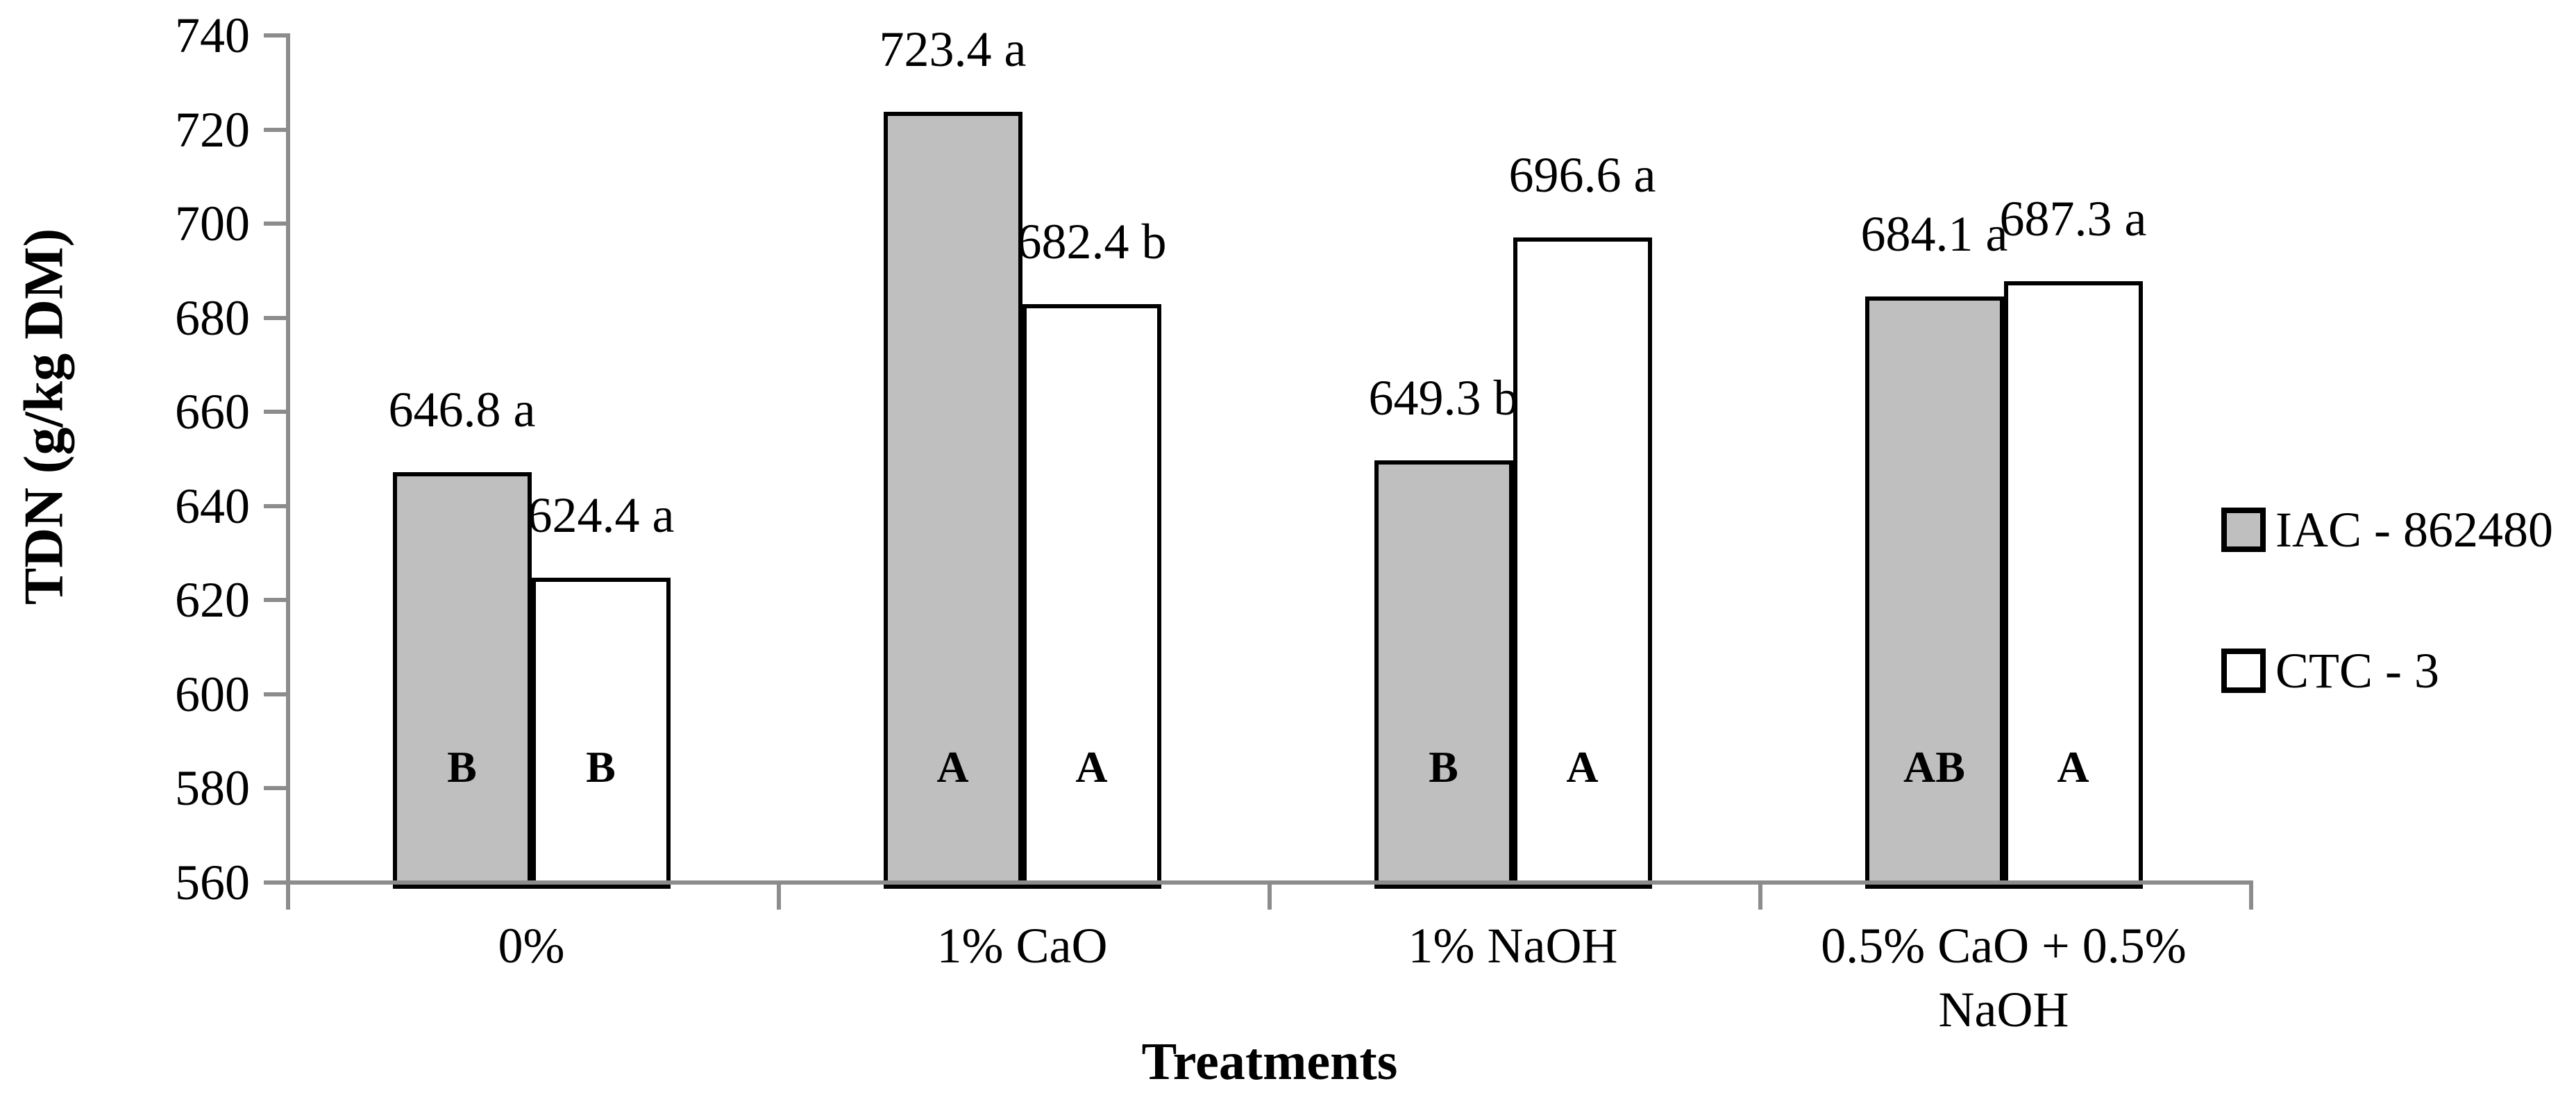 This screenshot has width=2576, height=1095. I want to click on bar-value-label: 684.1 a, so click(1934, 234).